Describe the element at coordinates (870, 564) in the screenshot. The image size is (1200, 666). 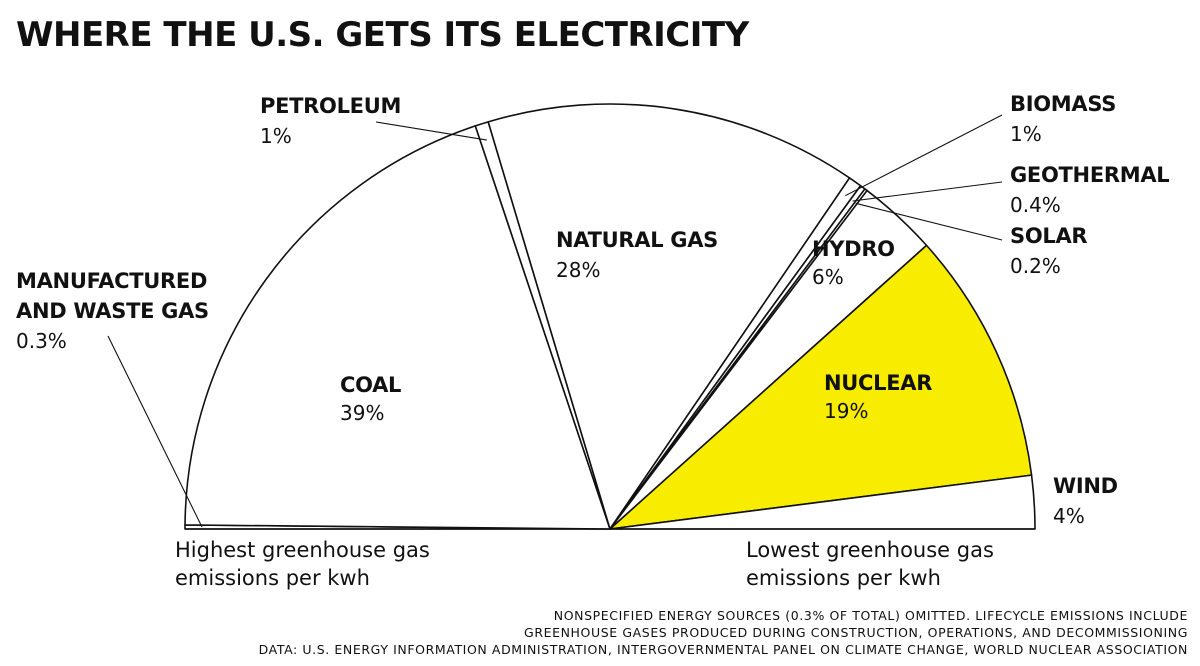
I see `lowest-emissions-note: Lowest greenhouse gas emissions per kwh` at that location.